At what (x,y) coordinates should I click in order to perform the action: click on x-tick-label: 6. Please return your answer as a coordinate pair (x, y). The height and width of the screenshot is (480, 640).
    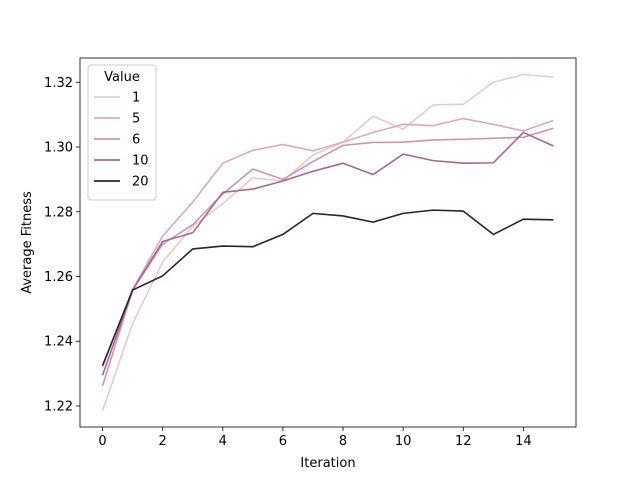
    Looking at the image, I should click on (283, 441).